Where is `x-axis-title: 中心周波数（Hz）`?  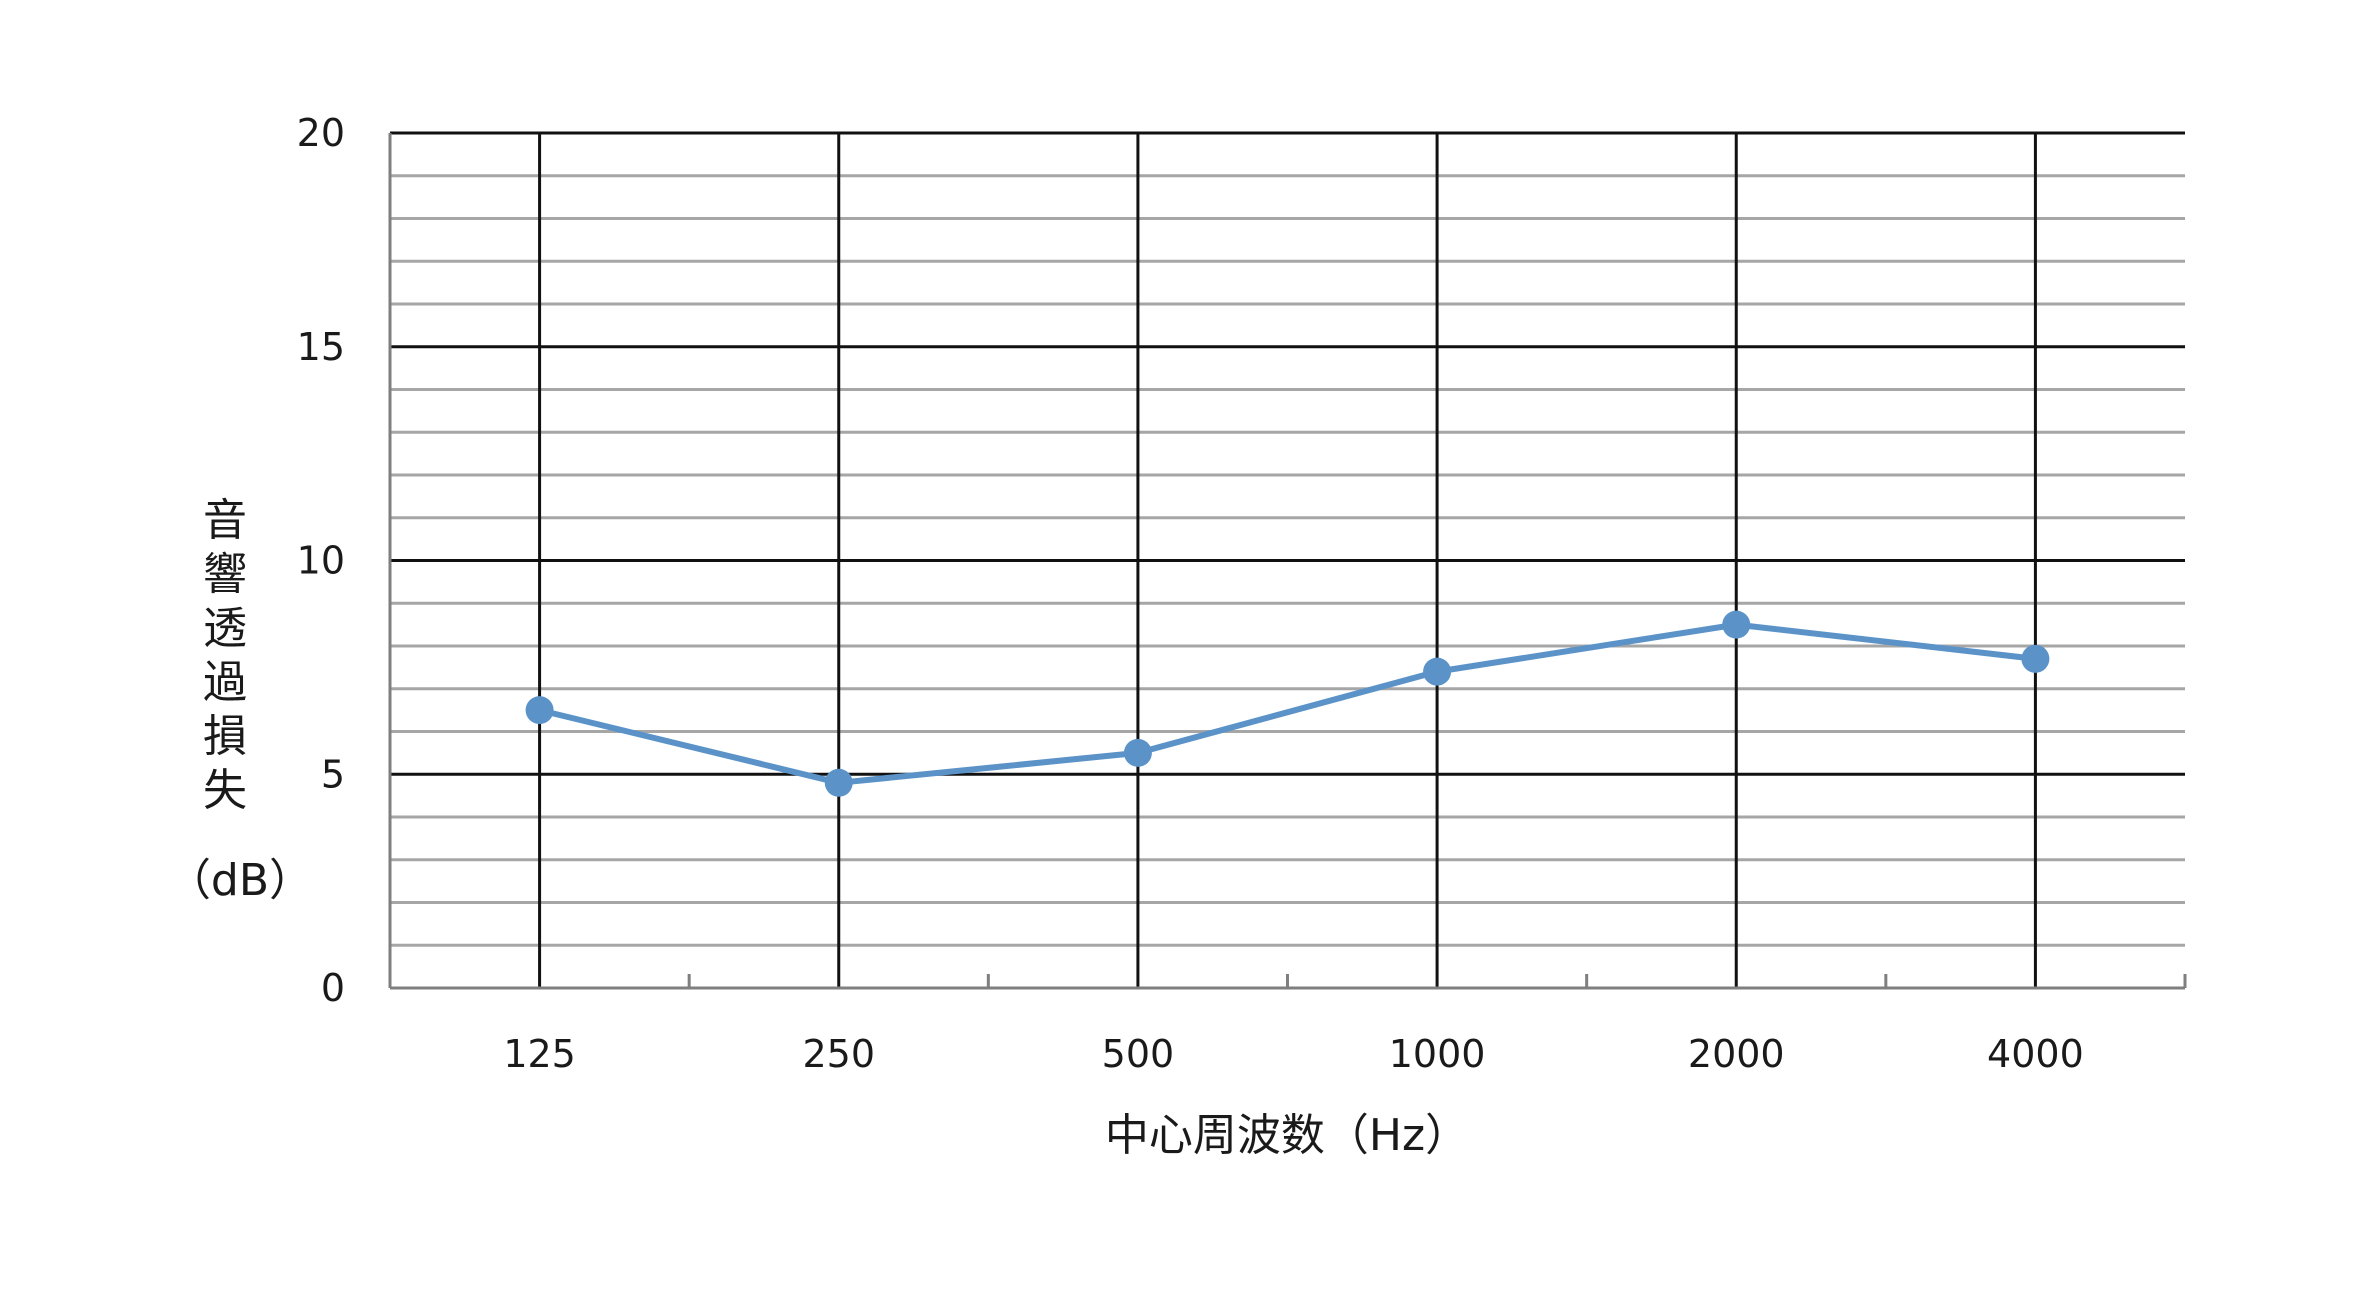 x-axis-title: 中心周波数（Hz） is located at coordinates (1287, 1135).